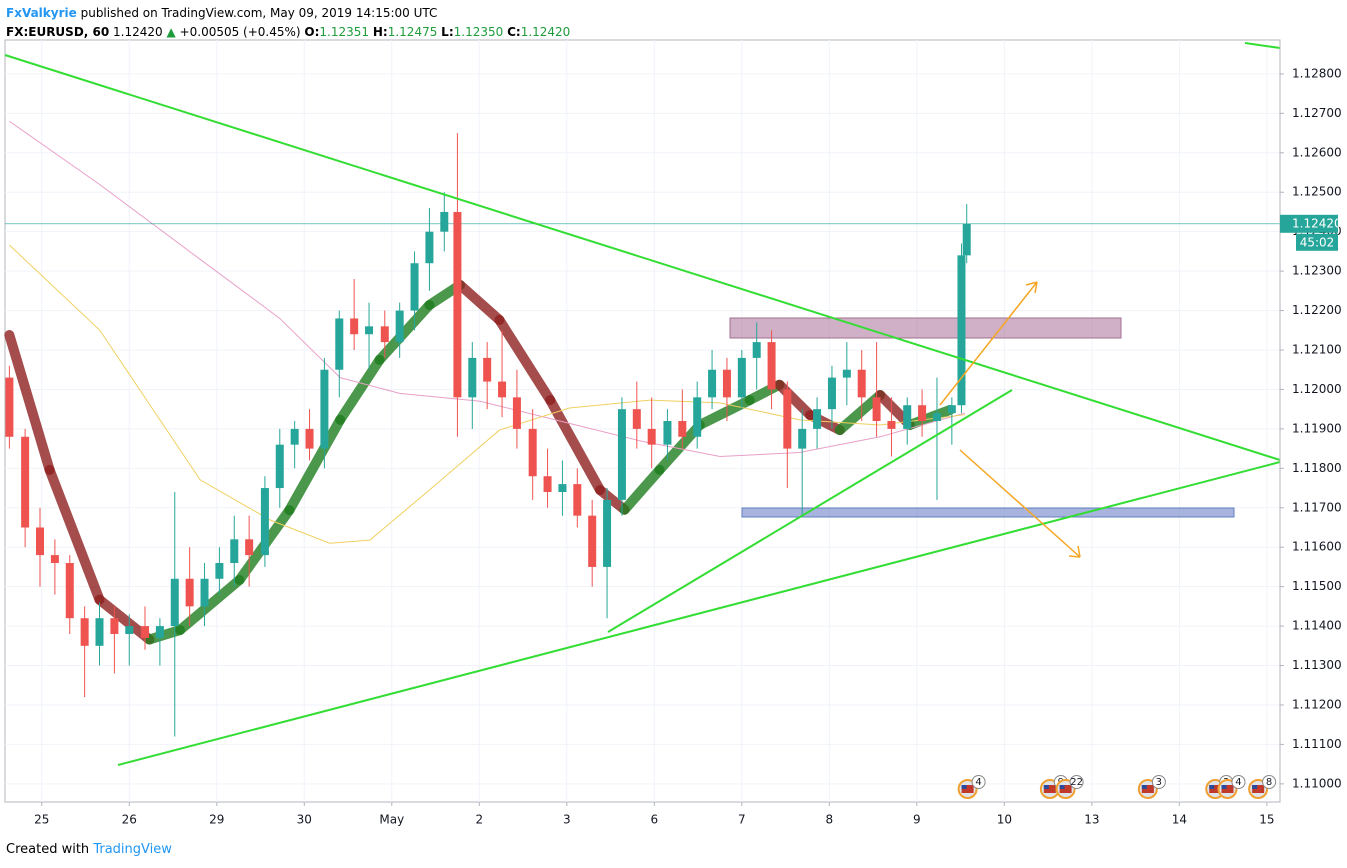 Image resolution: width=1347 pixels, height=868 pixels. What do you see at coordinates (216, 820) in the screenshot?
I see `x-tick-label: 29` at bounding box center [216, 820].